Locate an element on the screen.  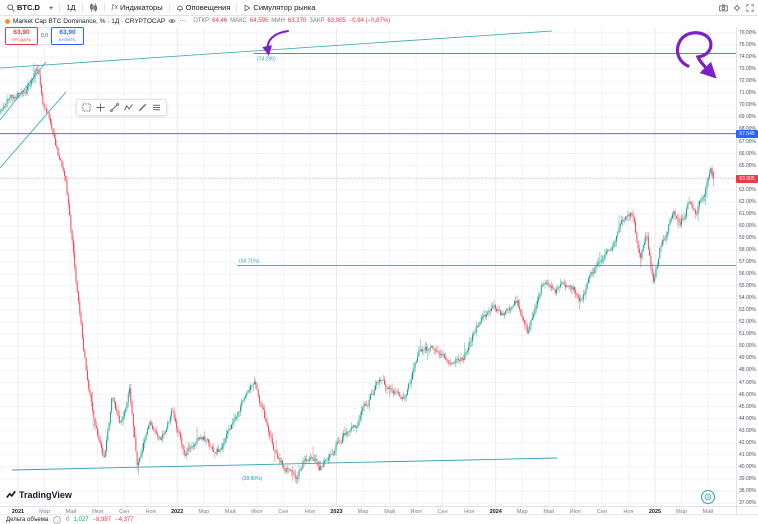
pencil-tool-icon is located at coordinates (142, 107).